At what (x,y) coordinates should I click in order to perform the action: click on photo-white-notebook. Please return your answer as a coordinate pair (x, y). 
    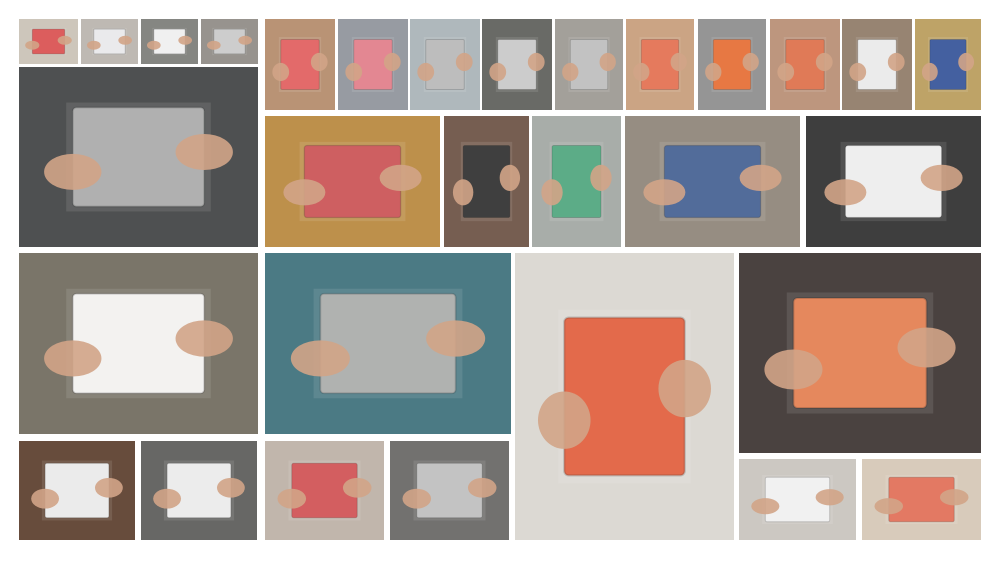
    Looking at the image, I should click on (893, 181).